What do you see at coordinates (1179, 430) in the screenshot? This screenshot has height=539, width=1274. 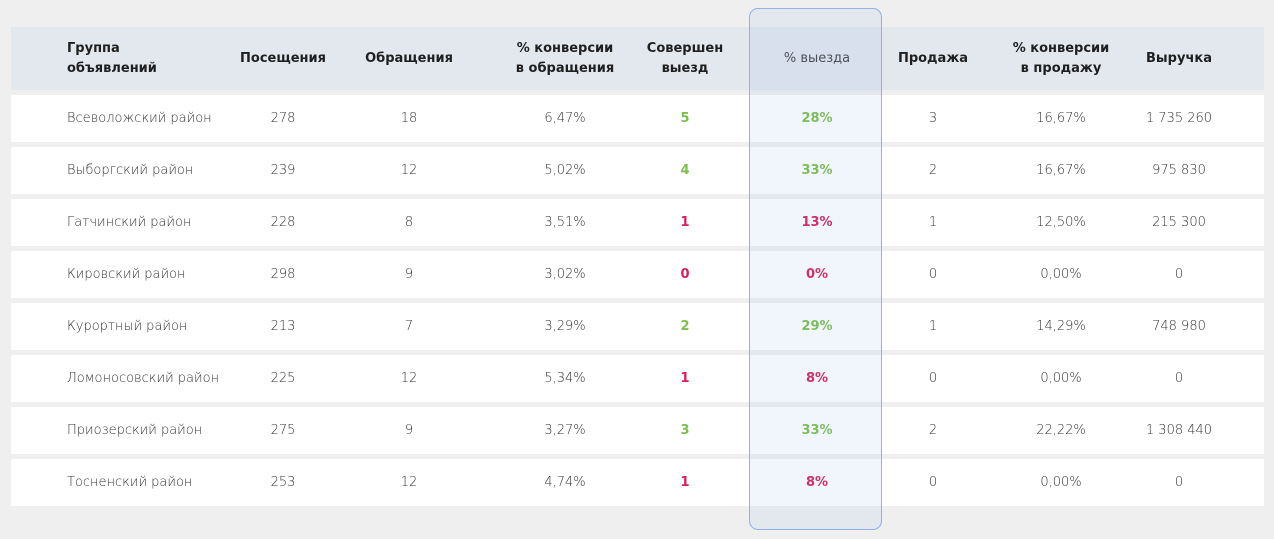 I see `cell-revenue: 1 308 440` at bounding box center [1179, 430].